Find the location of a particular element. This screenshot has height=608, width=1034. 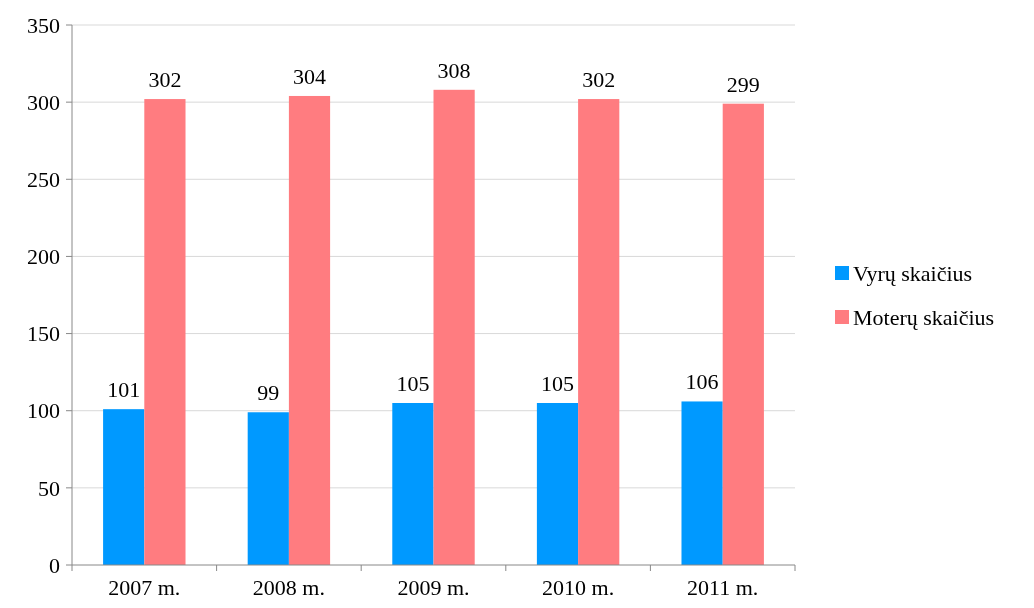

data-label: 308 is located at coordinates (454, 70).